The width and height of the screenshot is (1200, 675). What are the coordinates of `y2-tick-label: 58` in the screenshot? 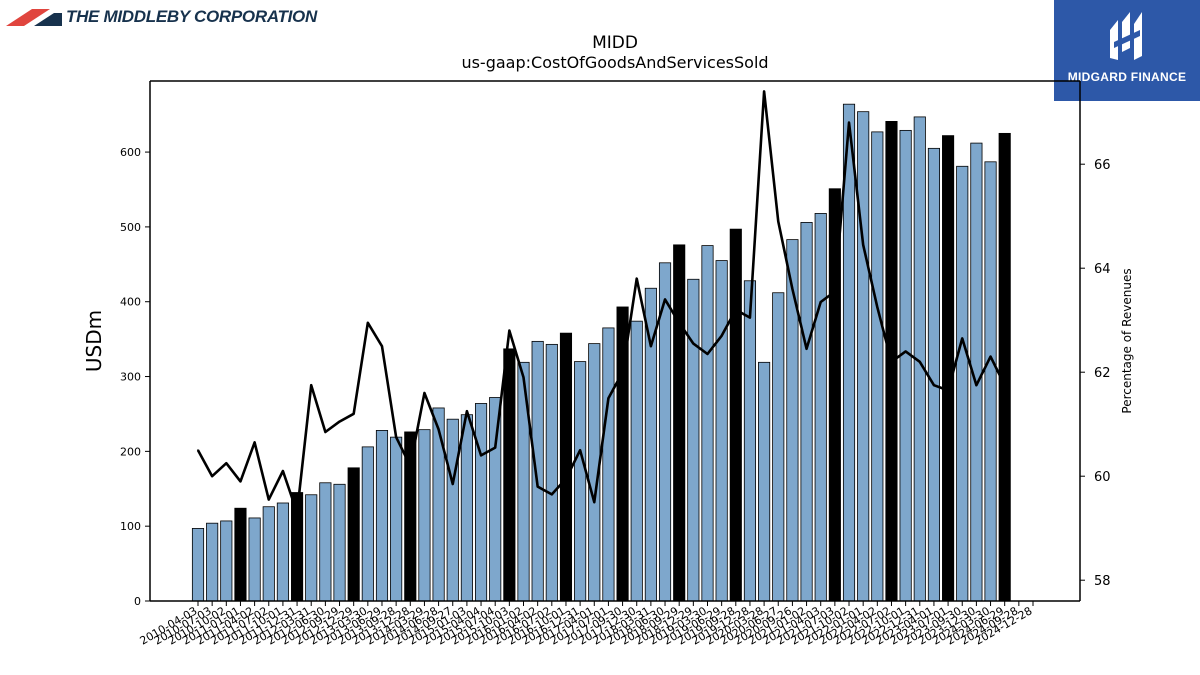 It's located at (1102, 581).